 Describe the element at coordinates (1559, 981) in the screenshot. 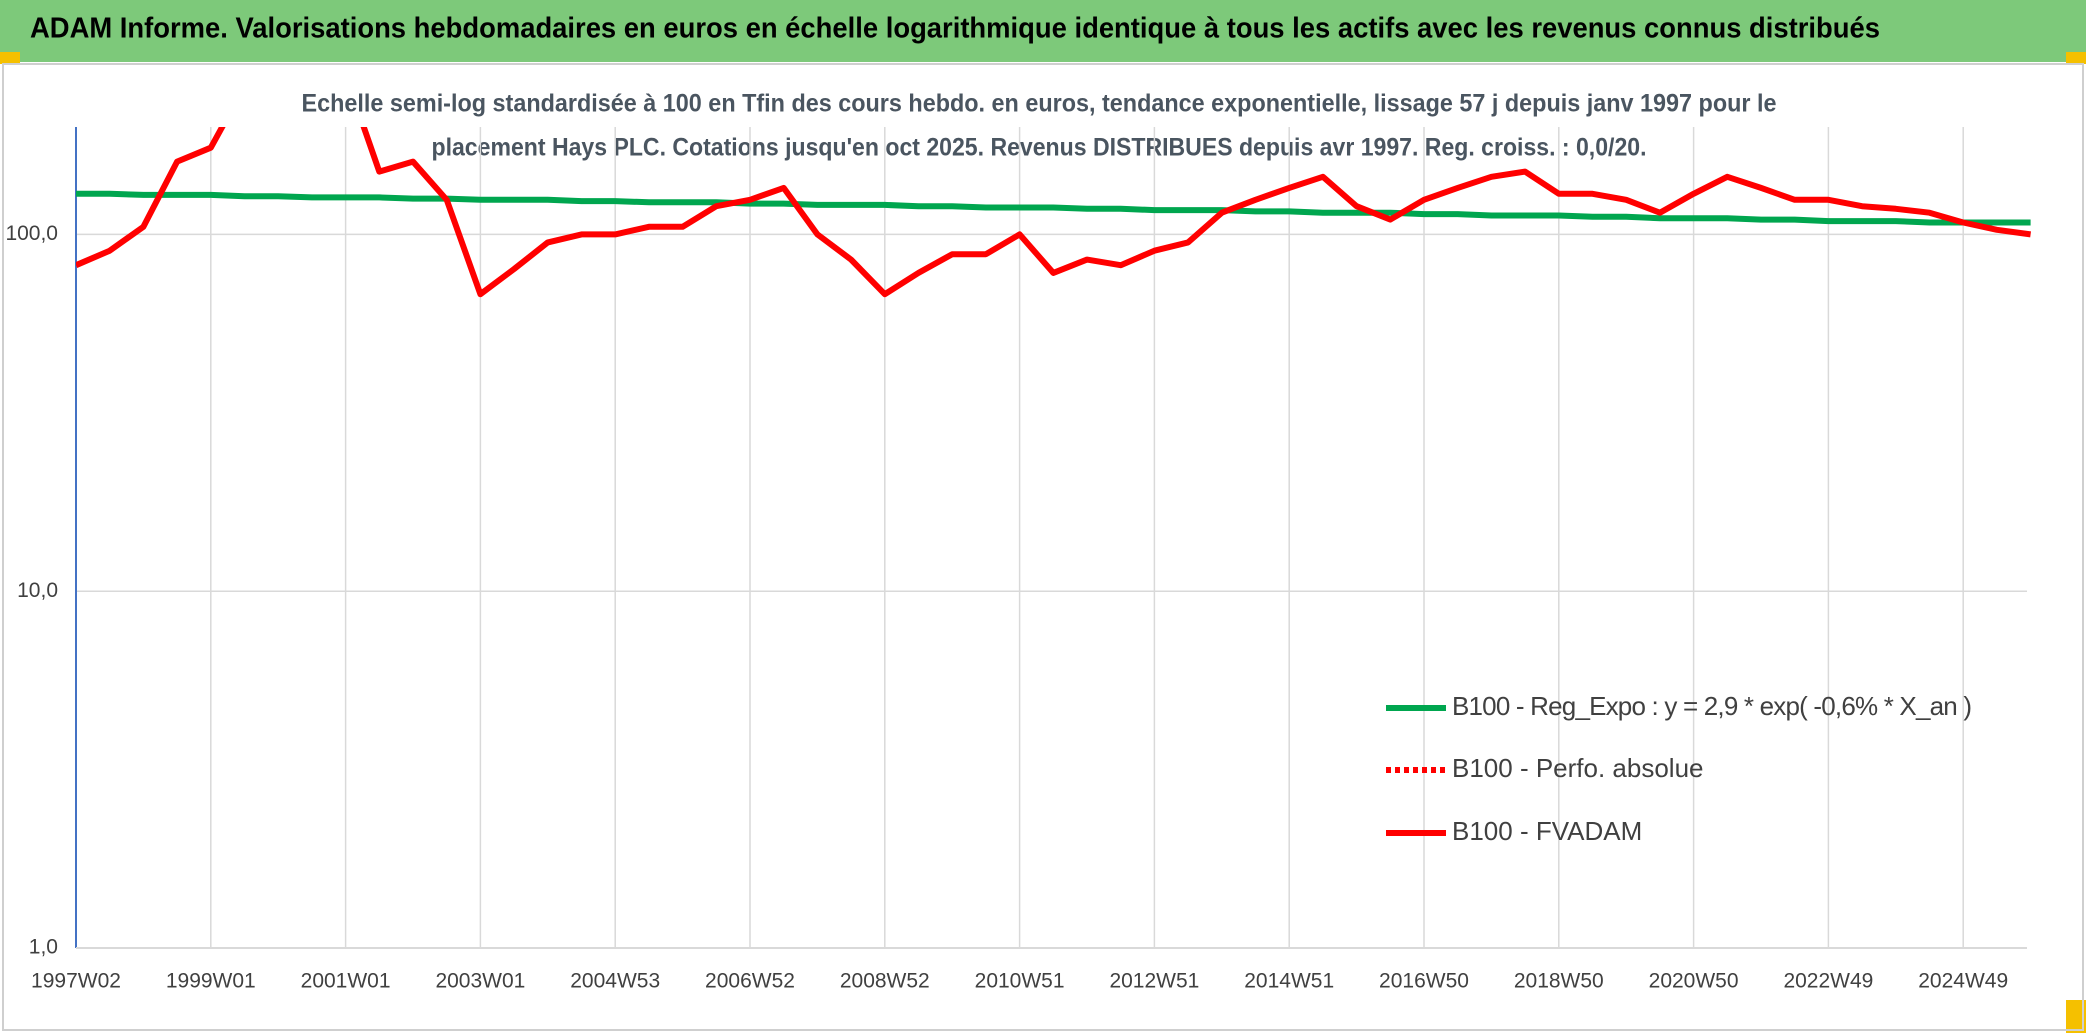

I see `x-tick-label: 2018W50` at that location.